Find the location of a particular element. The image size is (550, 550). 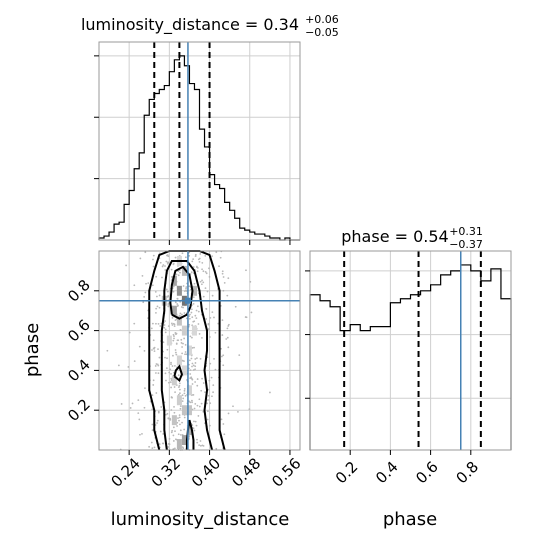

hist-distance-title-upper: +0.06 is located at coordinates (322, 19).